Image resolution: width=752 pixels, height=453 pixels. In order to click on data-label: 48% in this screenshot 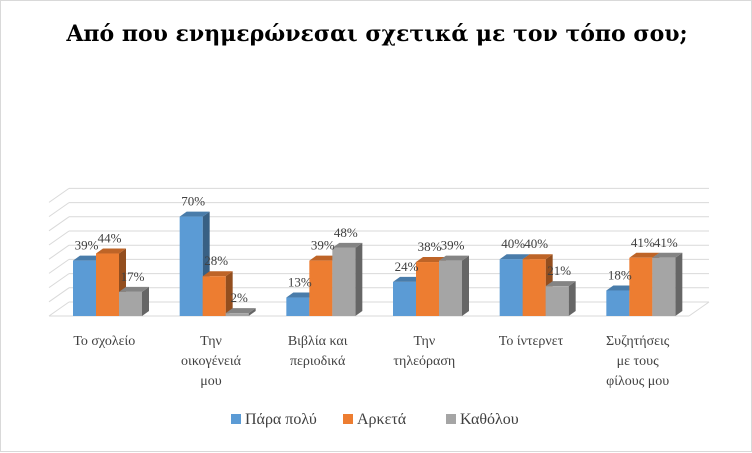, I will do `click(346, 232)`.